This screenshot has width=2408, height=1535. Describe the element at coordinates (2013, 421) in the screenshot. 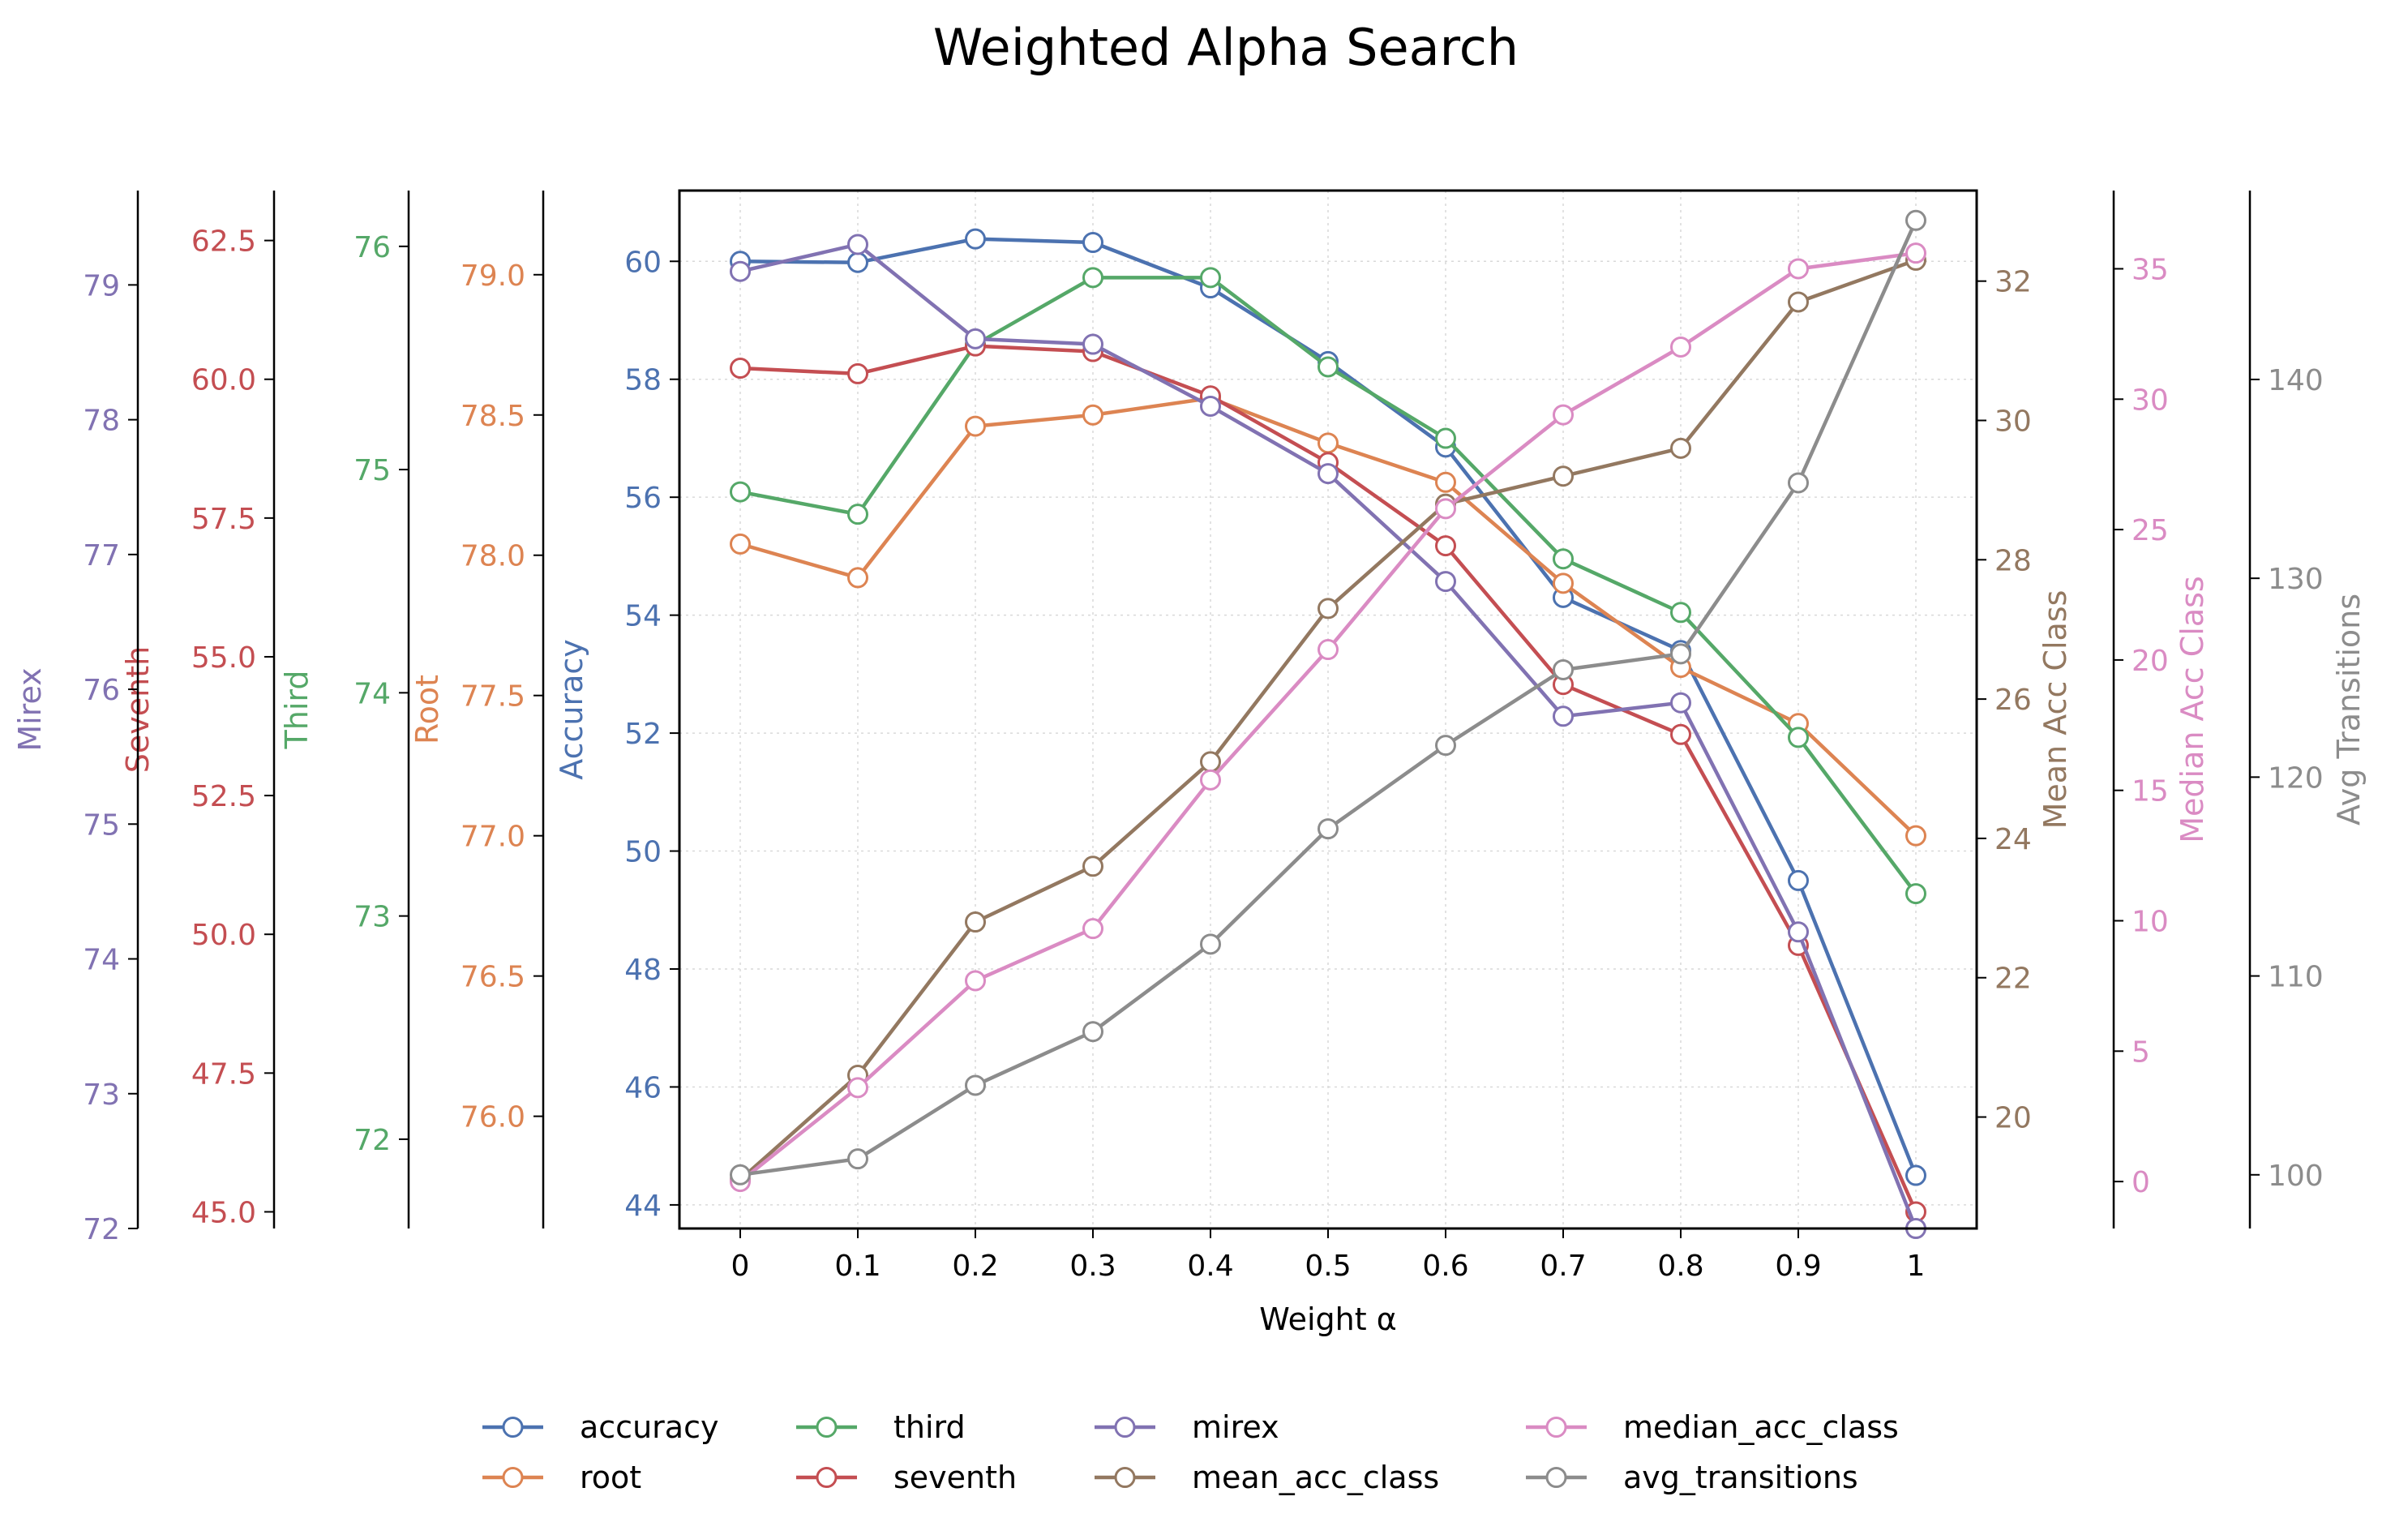

I see `mean_acc_class-tick-label: 30` at that location.